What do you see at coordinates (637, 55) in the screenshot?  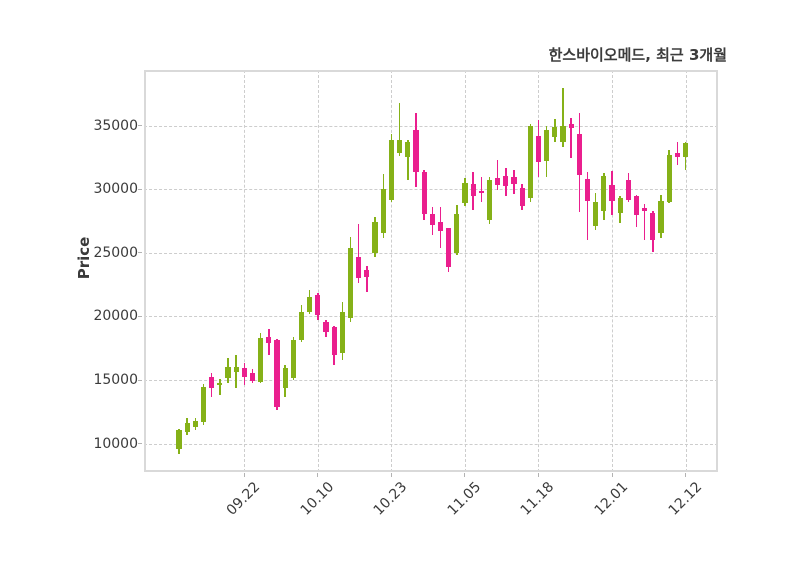 I see `chart-title: 한스바이오메드, 최근 3개월` at bounding box center [637, 55].